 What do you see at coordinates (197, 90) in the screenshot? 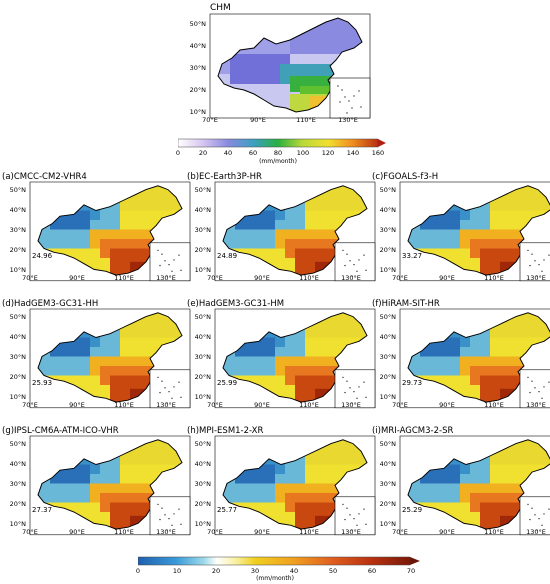
I see `chm-ytick: 20°N` at bounding box center [197, 90].